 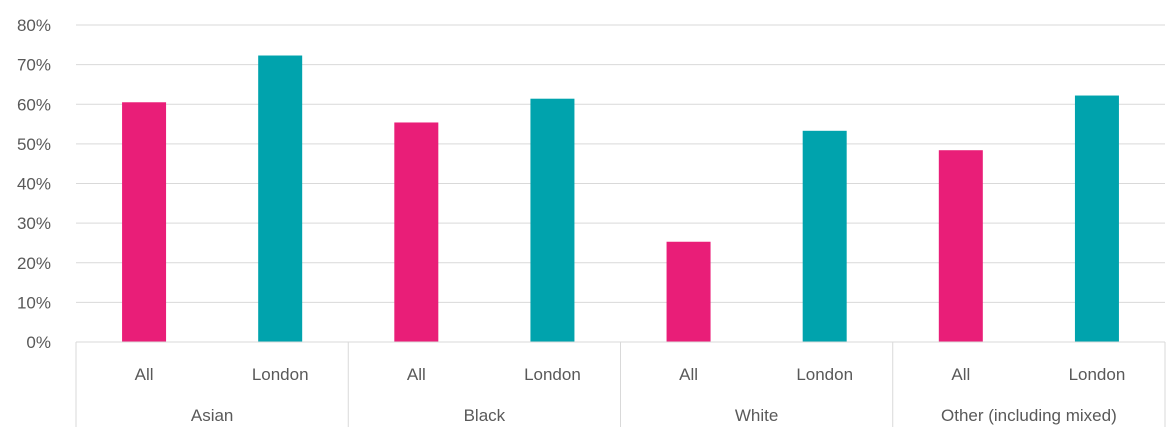 I want to click on bar-asian-all, so click(x=144, y=222).